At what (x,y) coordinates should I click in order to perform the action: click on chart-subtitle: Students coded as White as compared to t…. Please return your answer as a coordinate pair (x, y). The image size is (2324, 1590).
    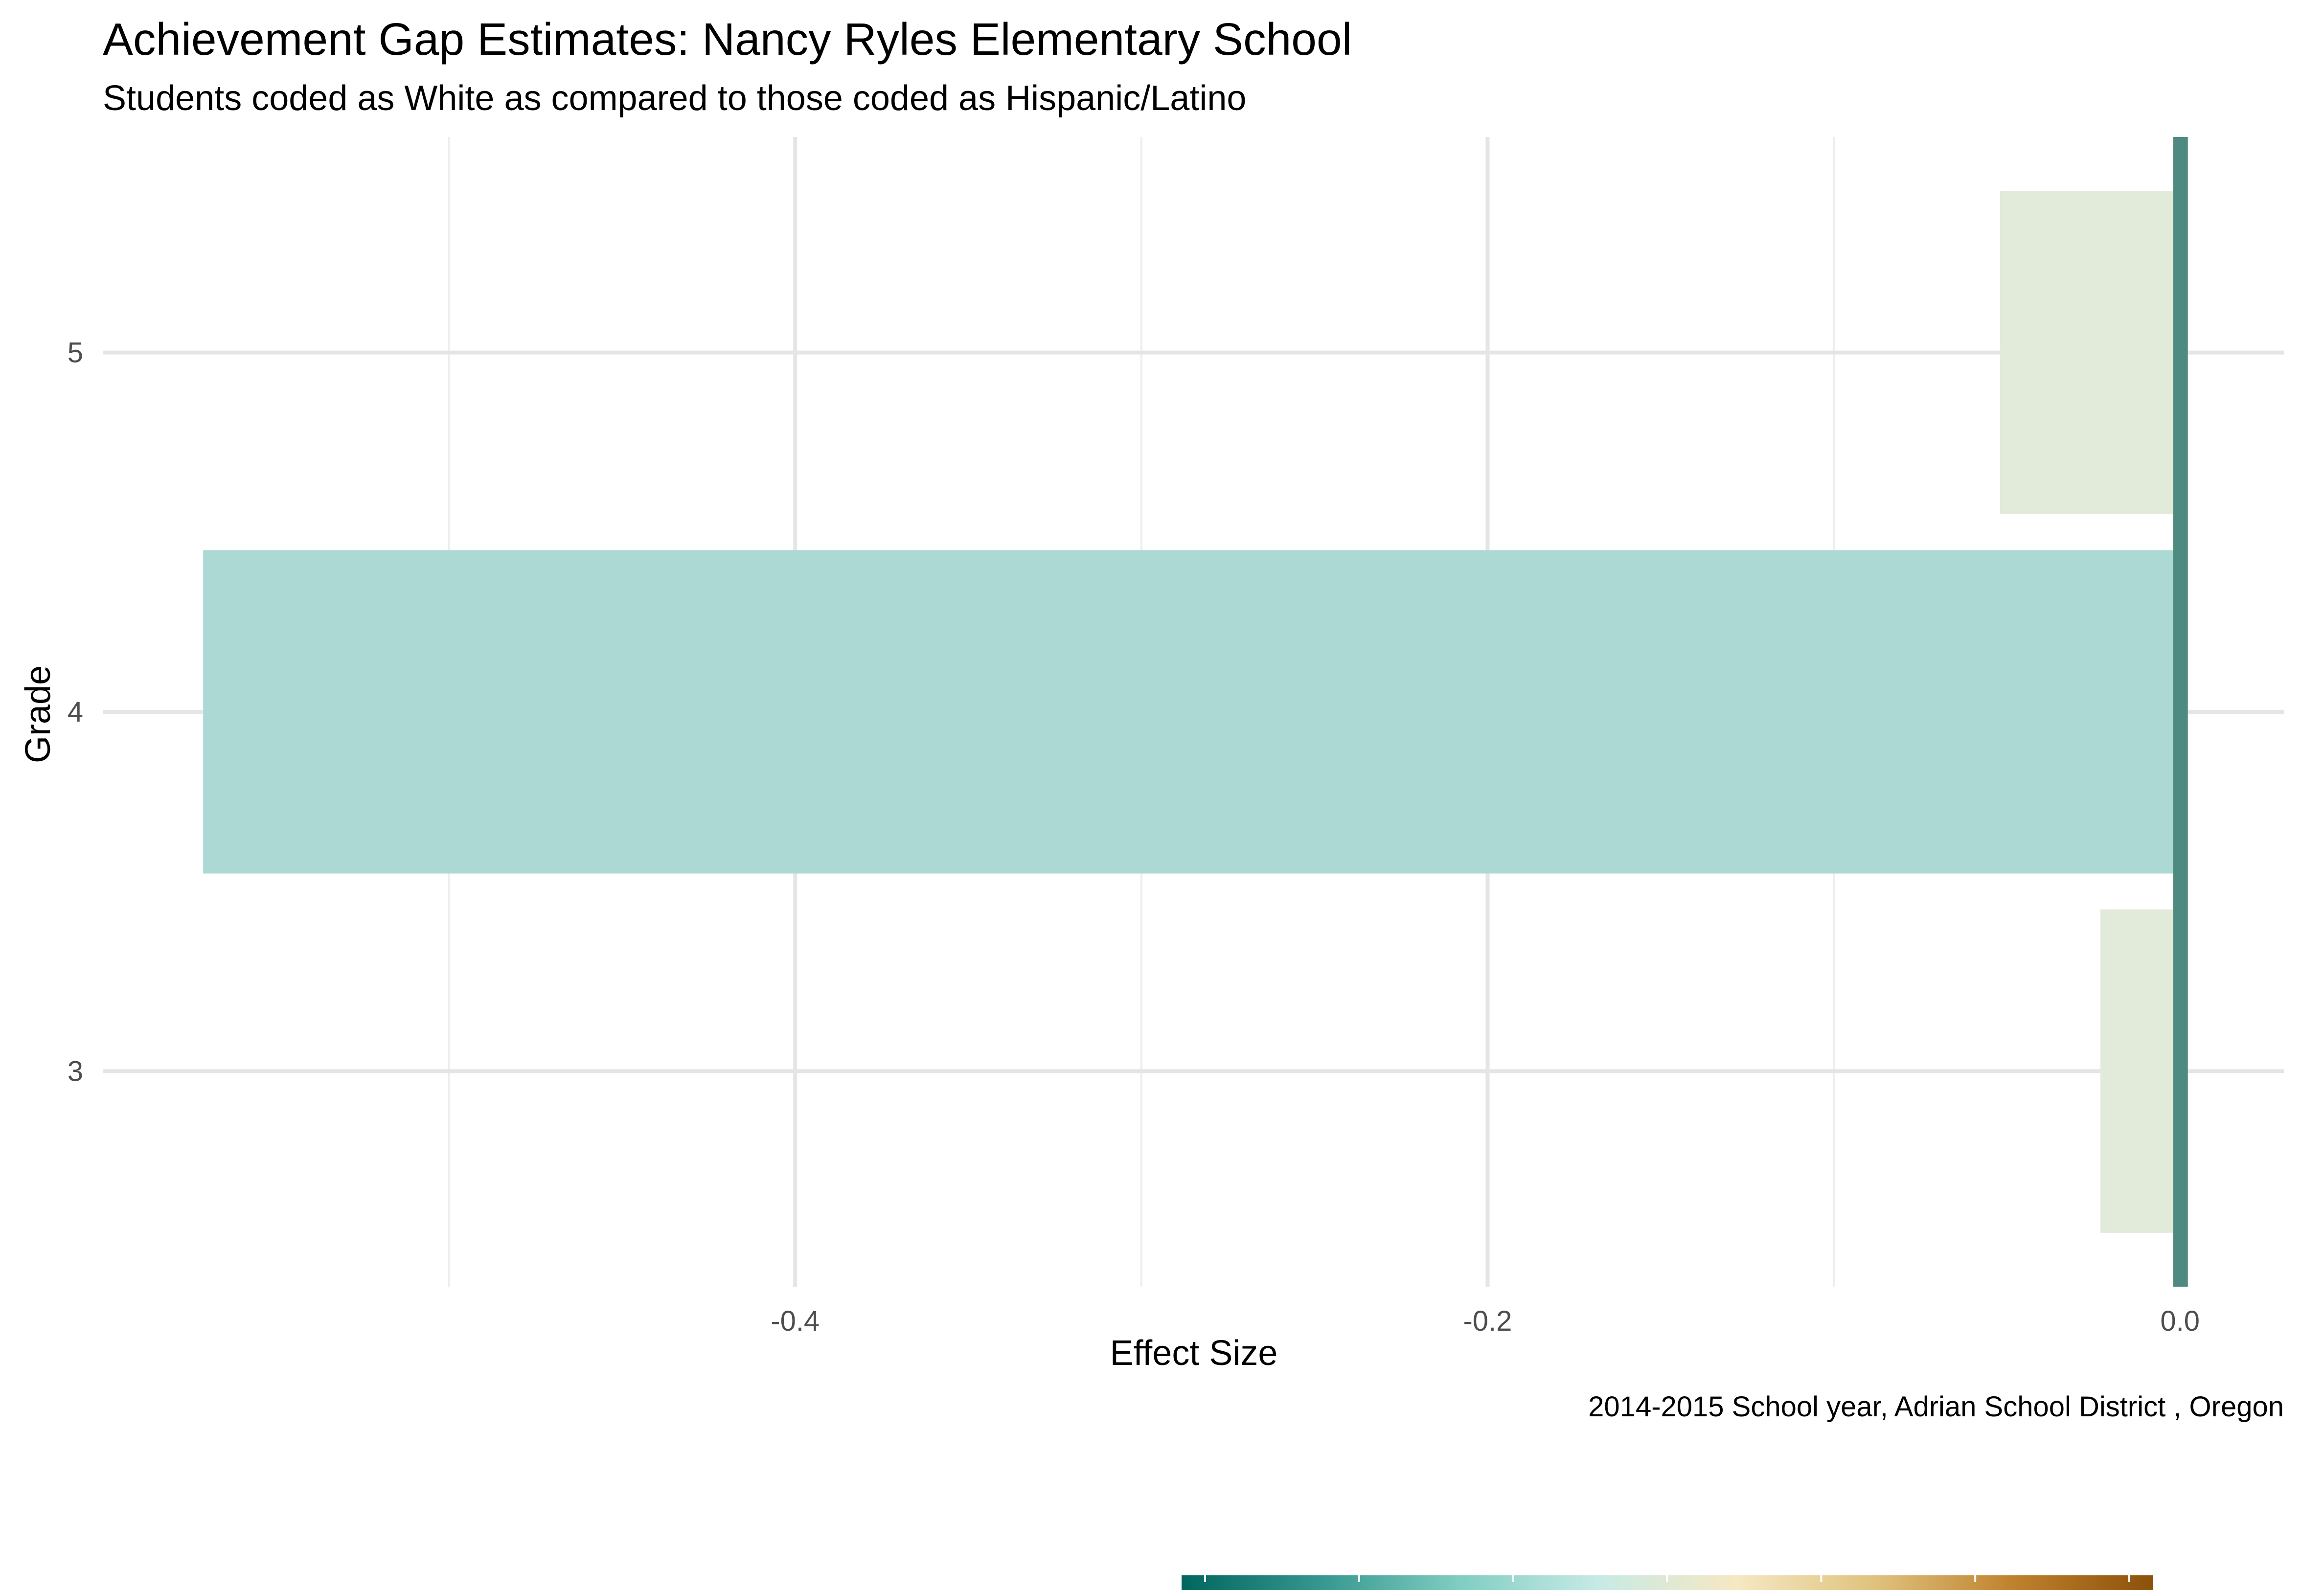
    Looking at the image, I should click on (674, 99).